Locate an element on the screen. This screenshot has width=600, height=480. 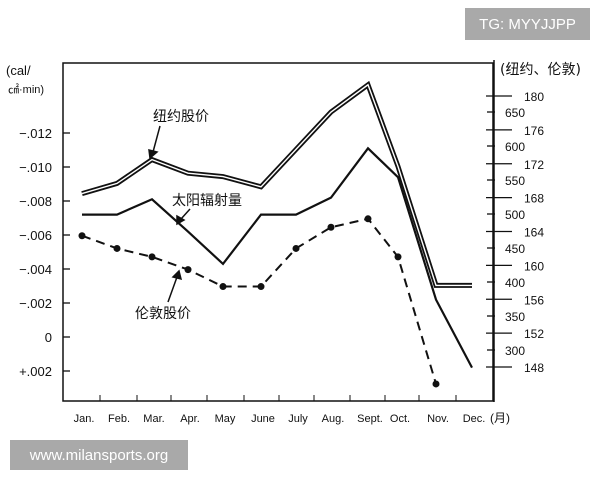
left-axis-tick-label: −.010 is located at coordinates (35, 167).